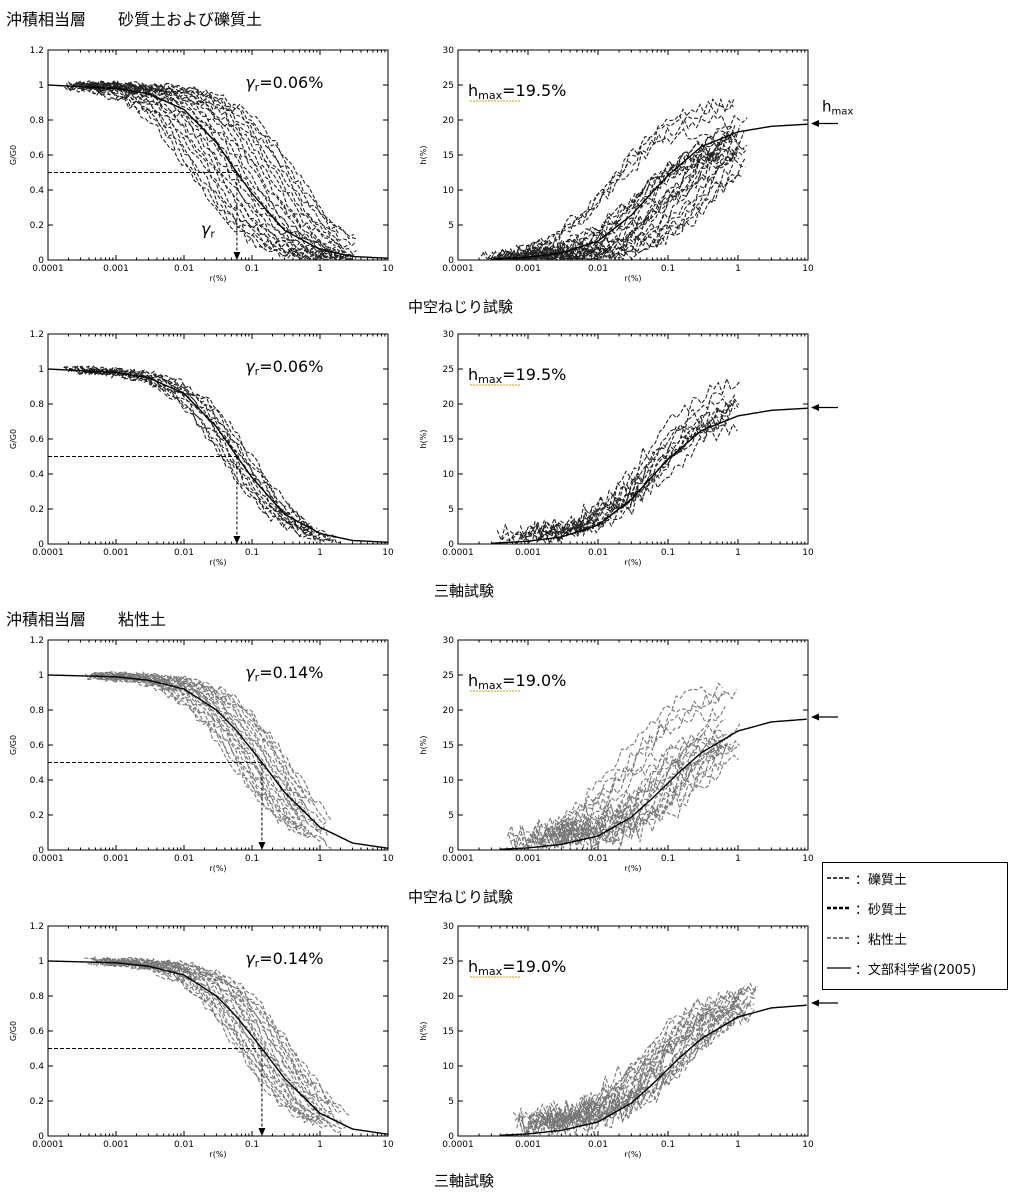 Image resolution: width=1011 pixels, height=1196 pixels. I want to click on caption-triaxial-1: 三軸試験, so click(464, 591).